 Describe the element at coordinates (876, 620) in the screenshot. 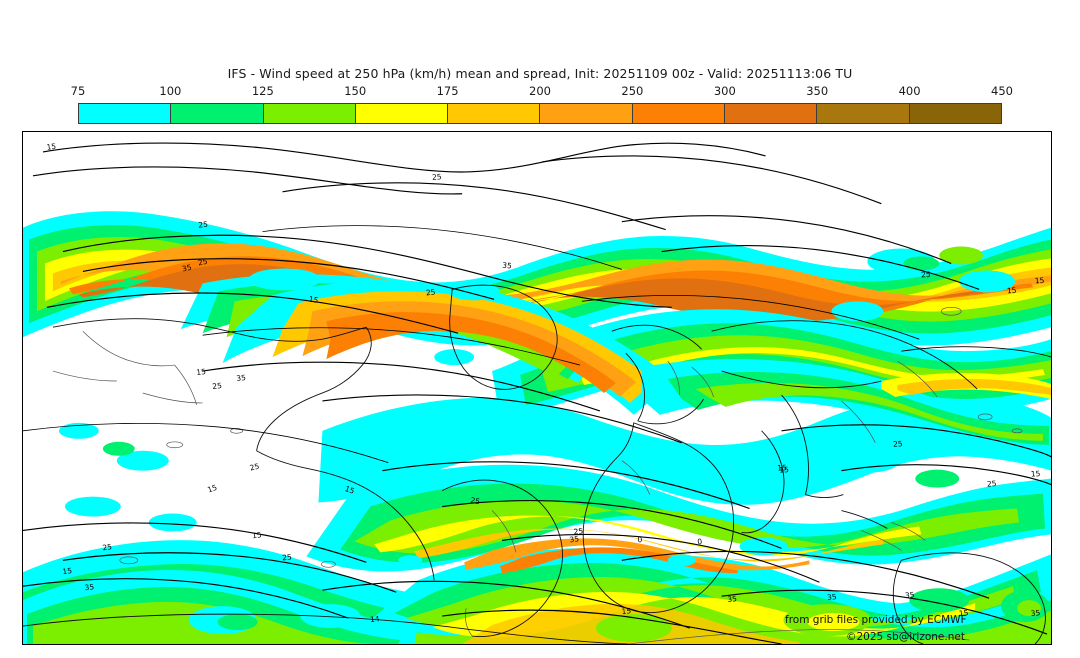

I see `credit-source: from grib files provided by ECMWF` at that location.